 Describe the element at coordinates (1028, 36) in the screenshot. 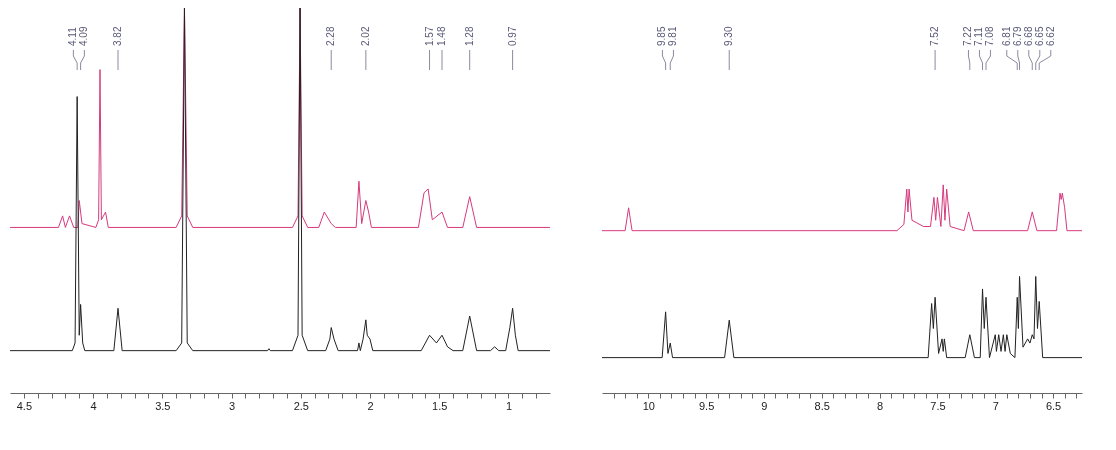

I see `annotation: 6.68` at that location.